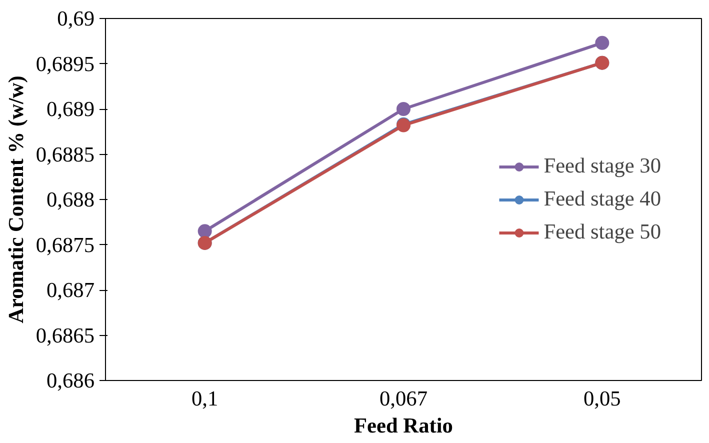  I want to click on x-tick-label: 0,05, so click(602, 398).